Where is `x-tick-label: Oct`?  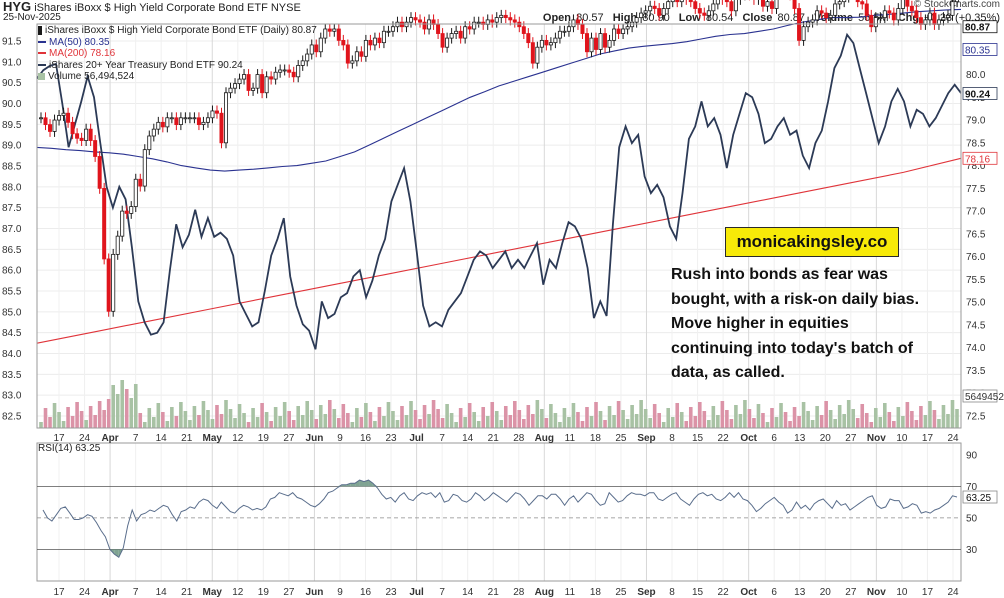
x-tick-label: Oct is located at coordinates (748, 592).